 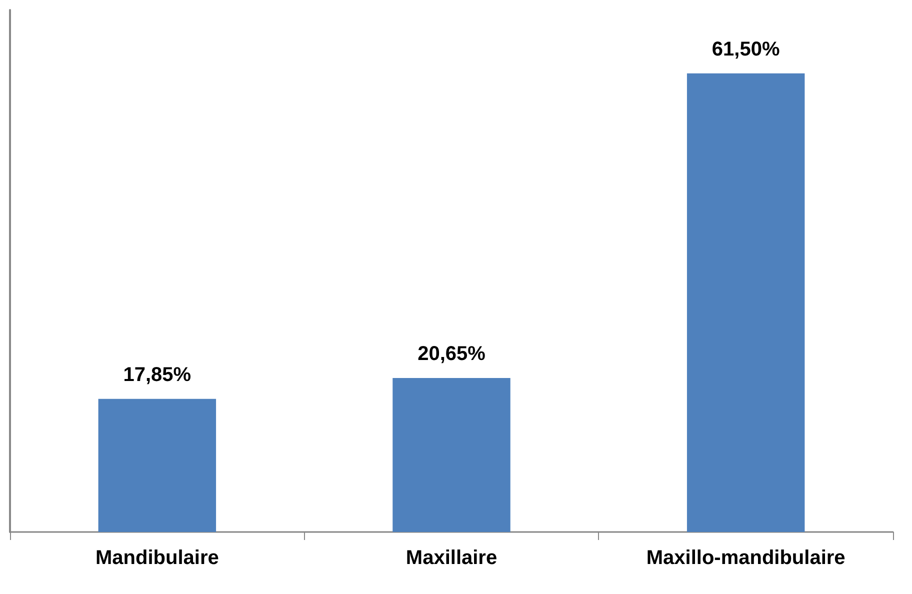 What do you see at coordinates (157, 558) in the screenshot?
I see `x-tick-label: Mandibulaire` at bounding box center [157, 558].